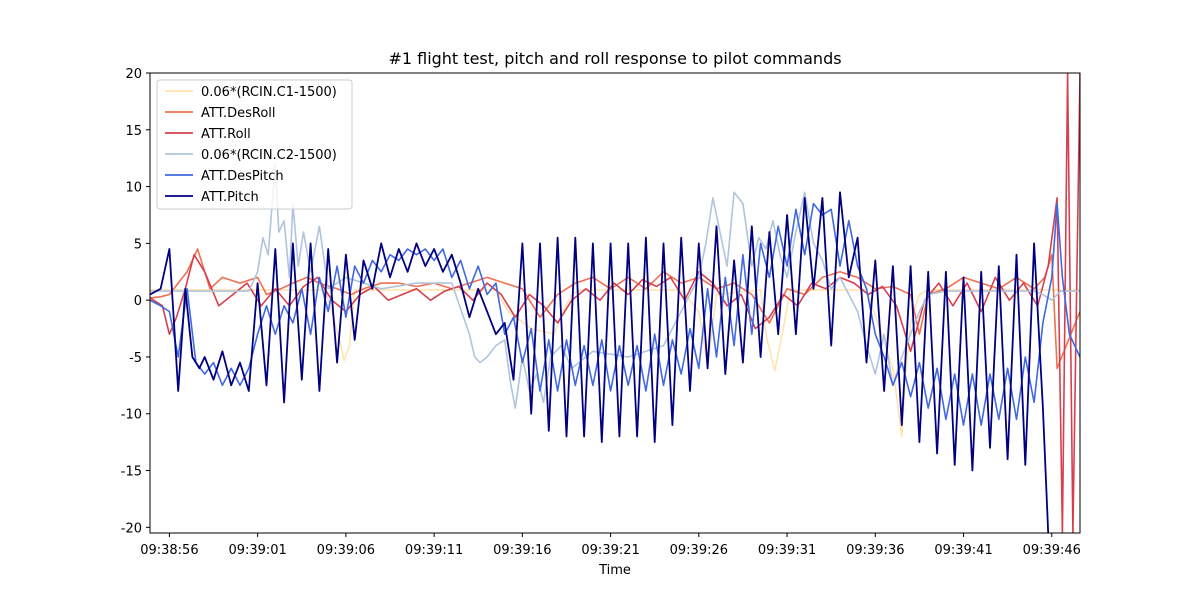  I want to click on x-tick-label: 09:39:41, so click(963, 550).